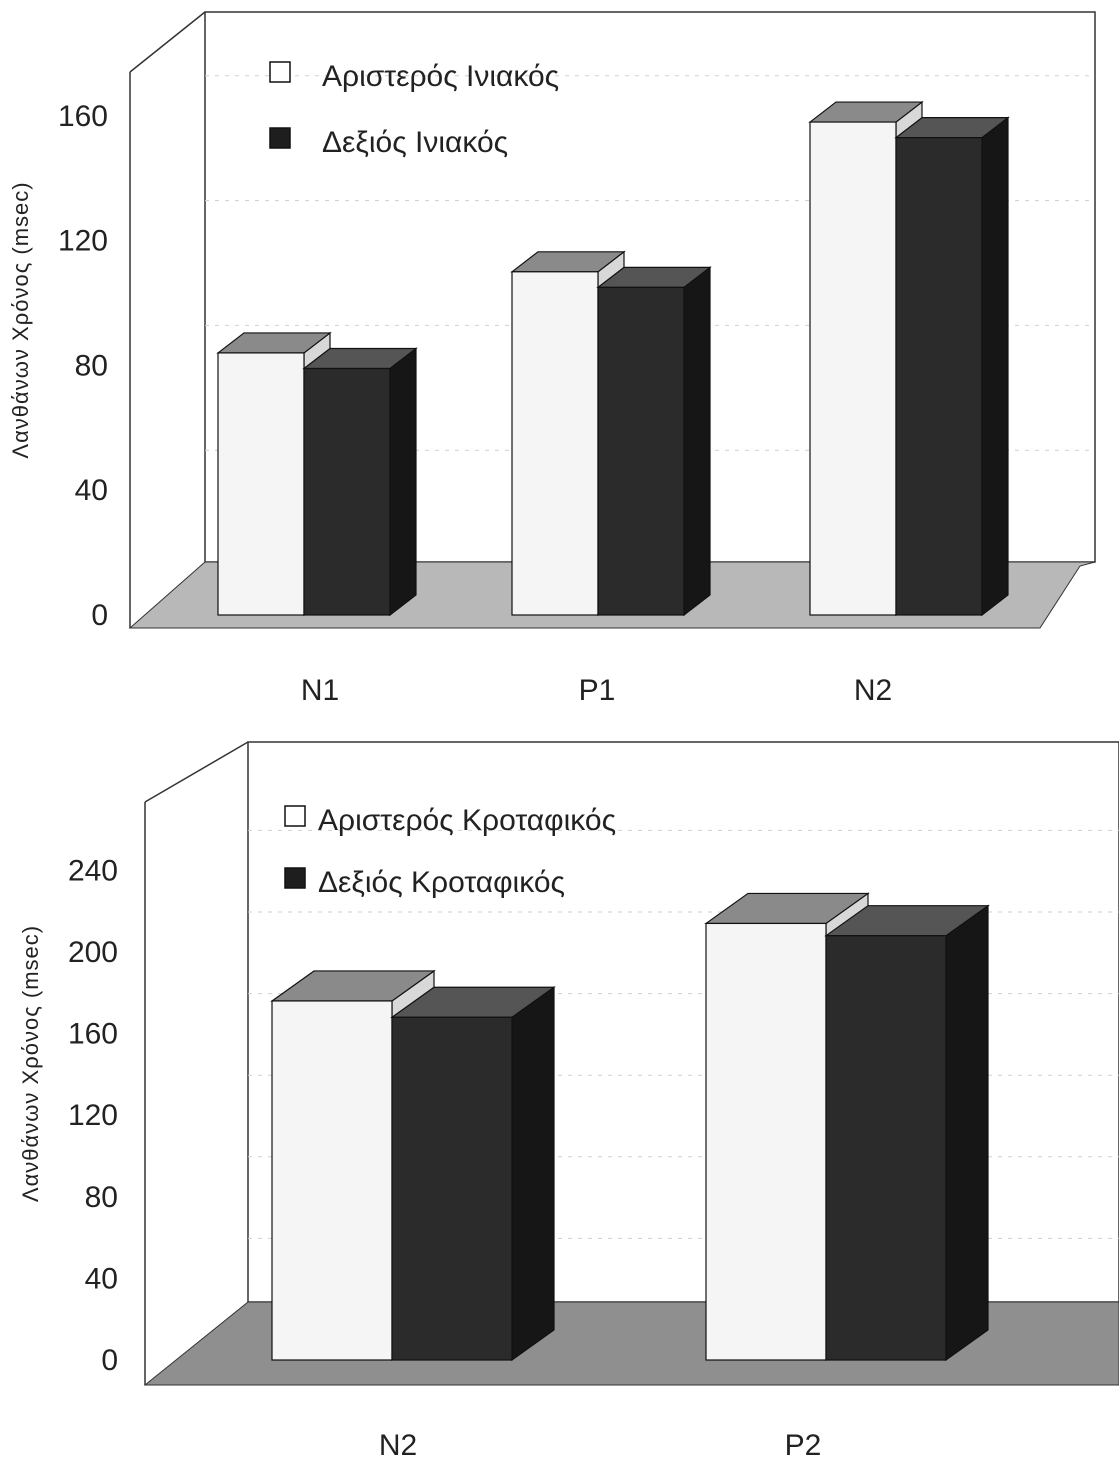 This screenshot has height=1460, width=1119. What do you see at coordinates (441, 882) in the screenshot?
I see `chart2-legend-label: Δεξιός Κροταφικός` at bounding box center [441, 882].